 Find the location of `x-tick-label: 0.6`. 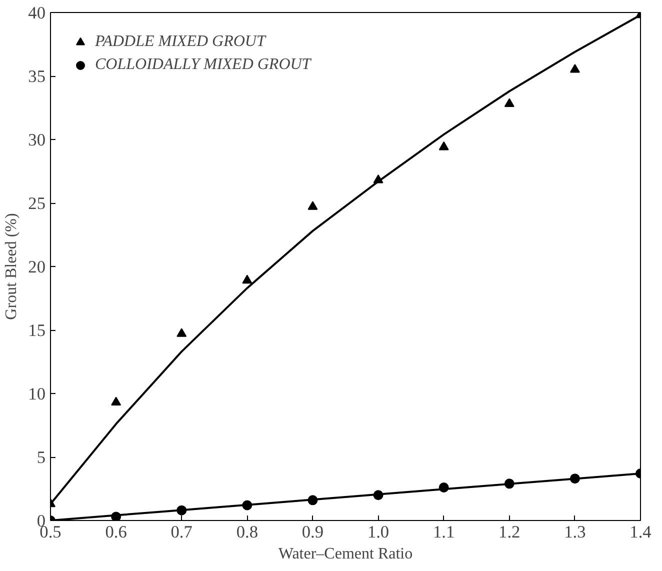

x-tick-label: 0.6 is located at coordinates (116, 532).